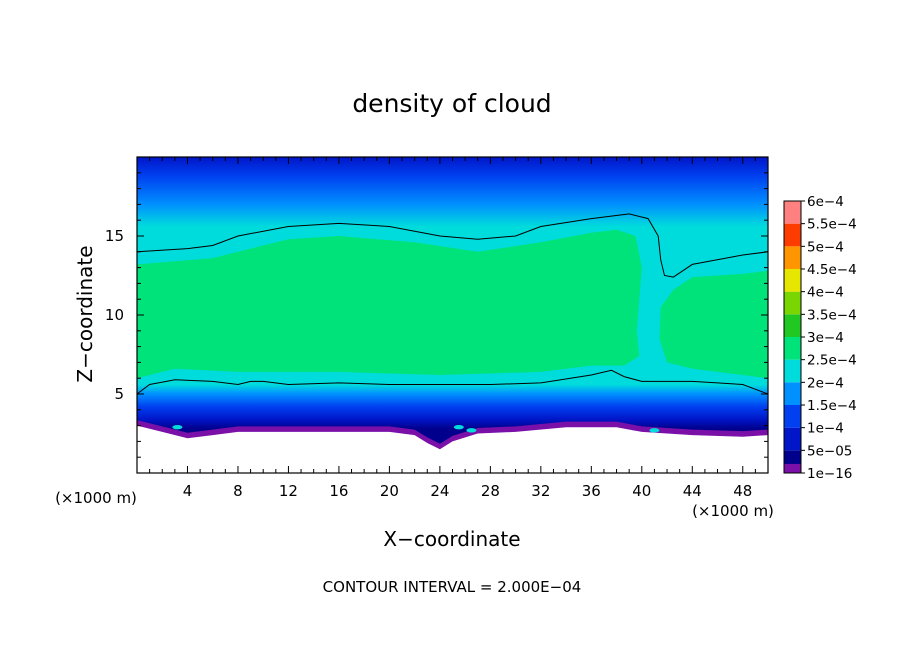 The image size is (904, 654). Describe the element at coordinates (119, 394) in the screenshot. I see `y-tick-label: 5` at that location.